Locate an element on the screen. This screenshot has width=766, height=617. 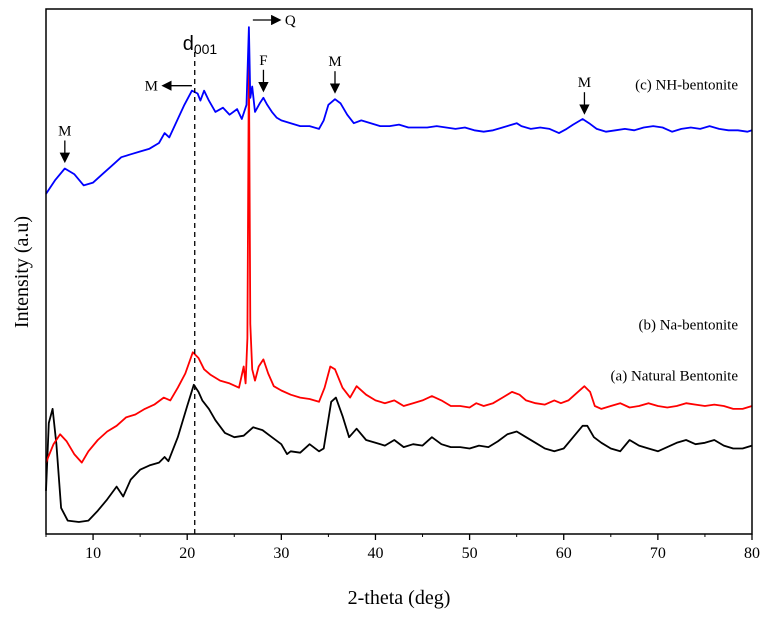
x-tick-label: 70 is located at coordinates (658, 553).